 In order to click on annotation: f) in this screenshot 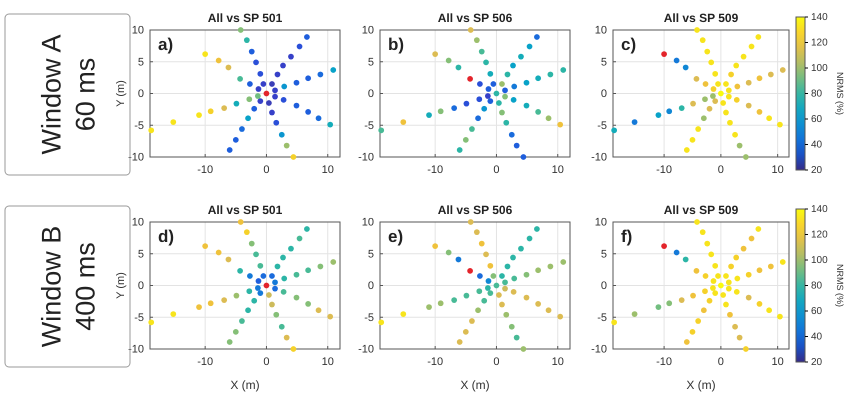, I will do `click(626, 236)`.